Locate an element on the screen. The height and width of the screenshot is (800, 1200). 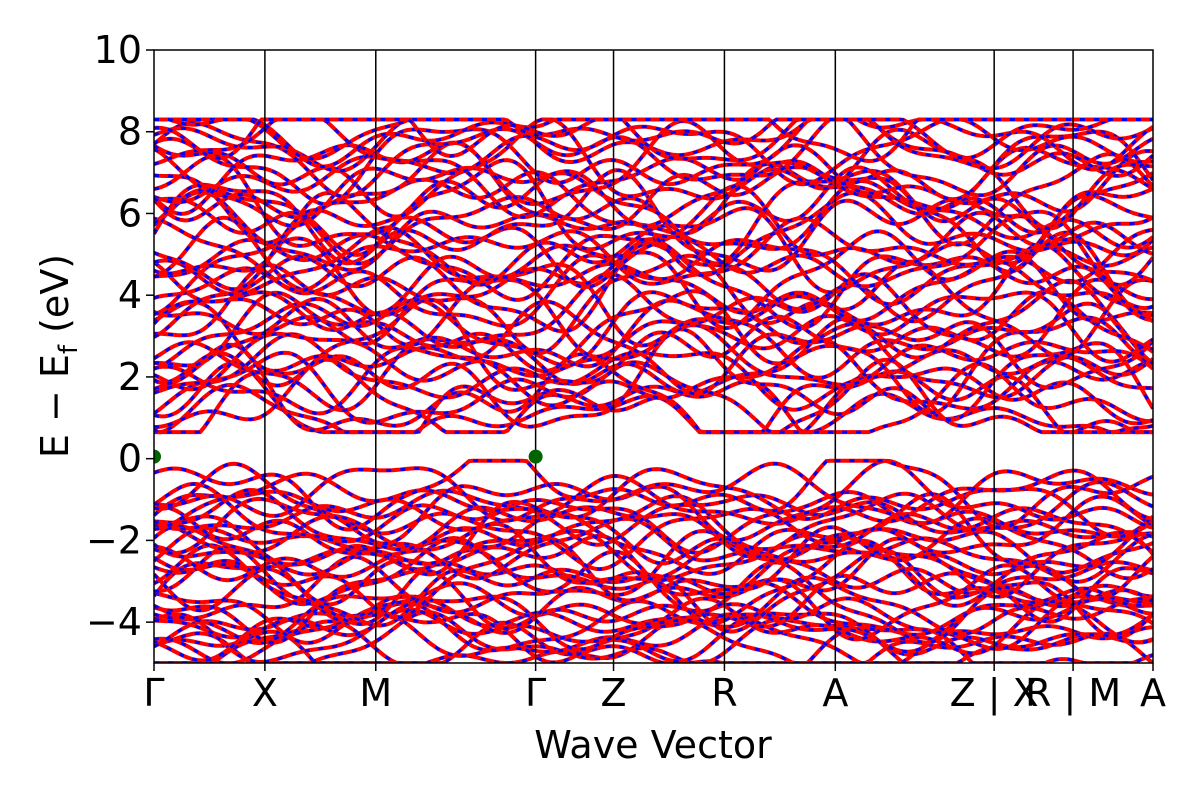
x-axis-ticks: Γ X M Γ Z R A Z | XR | M A is located at coordinates (654, 689).